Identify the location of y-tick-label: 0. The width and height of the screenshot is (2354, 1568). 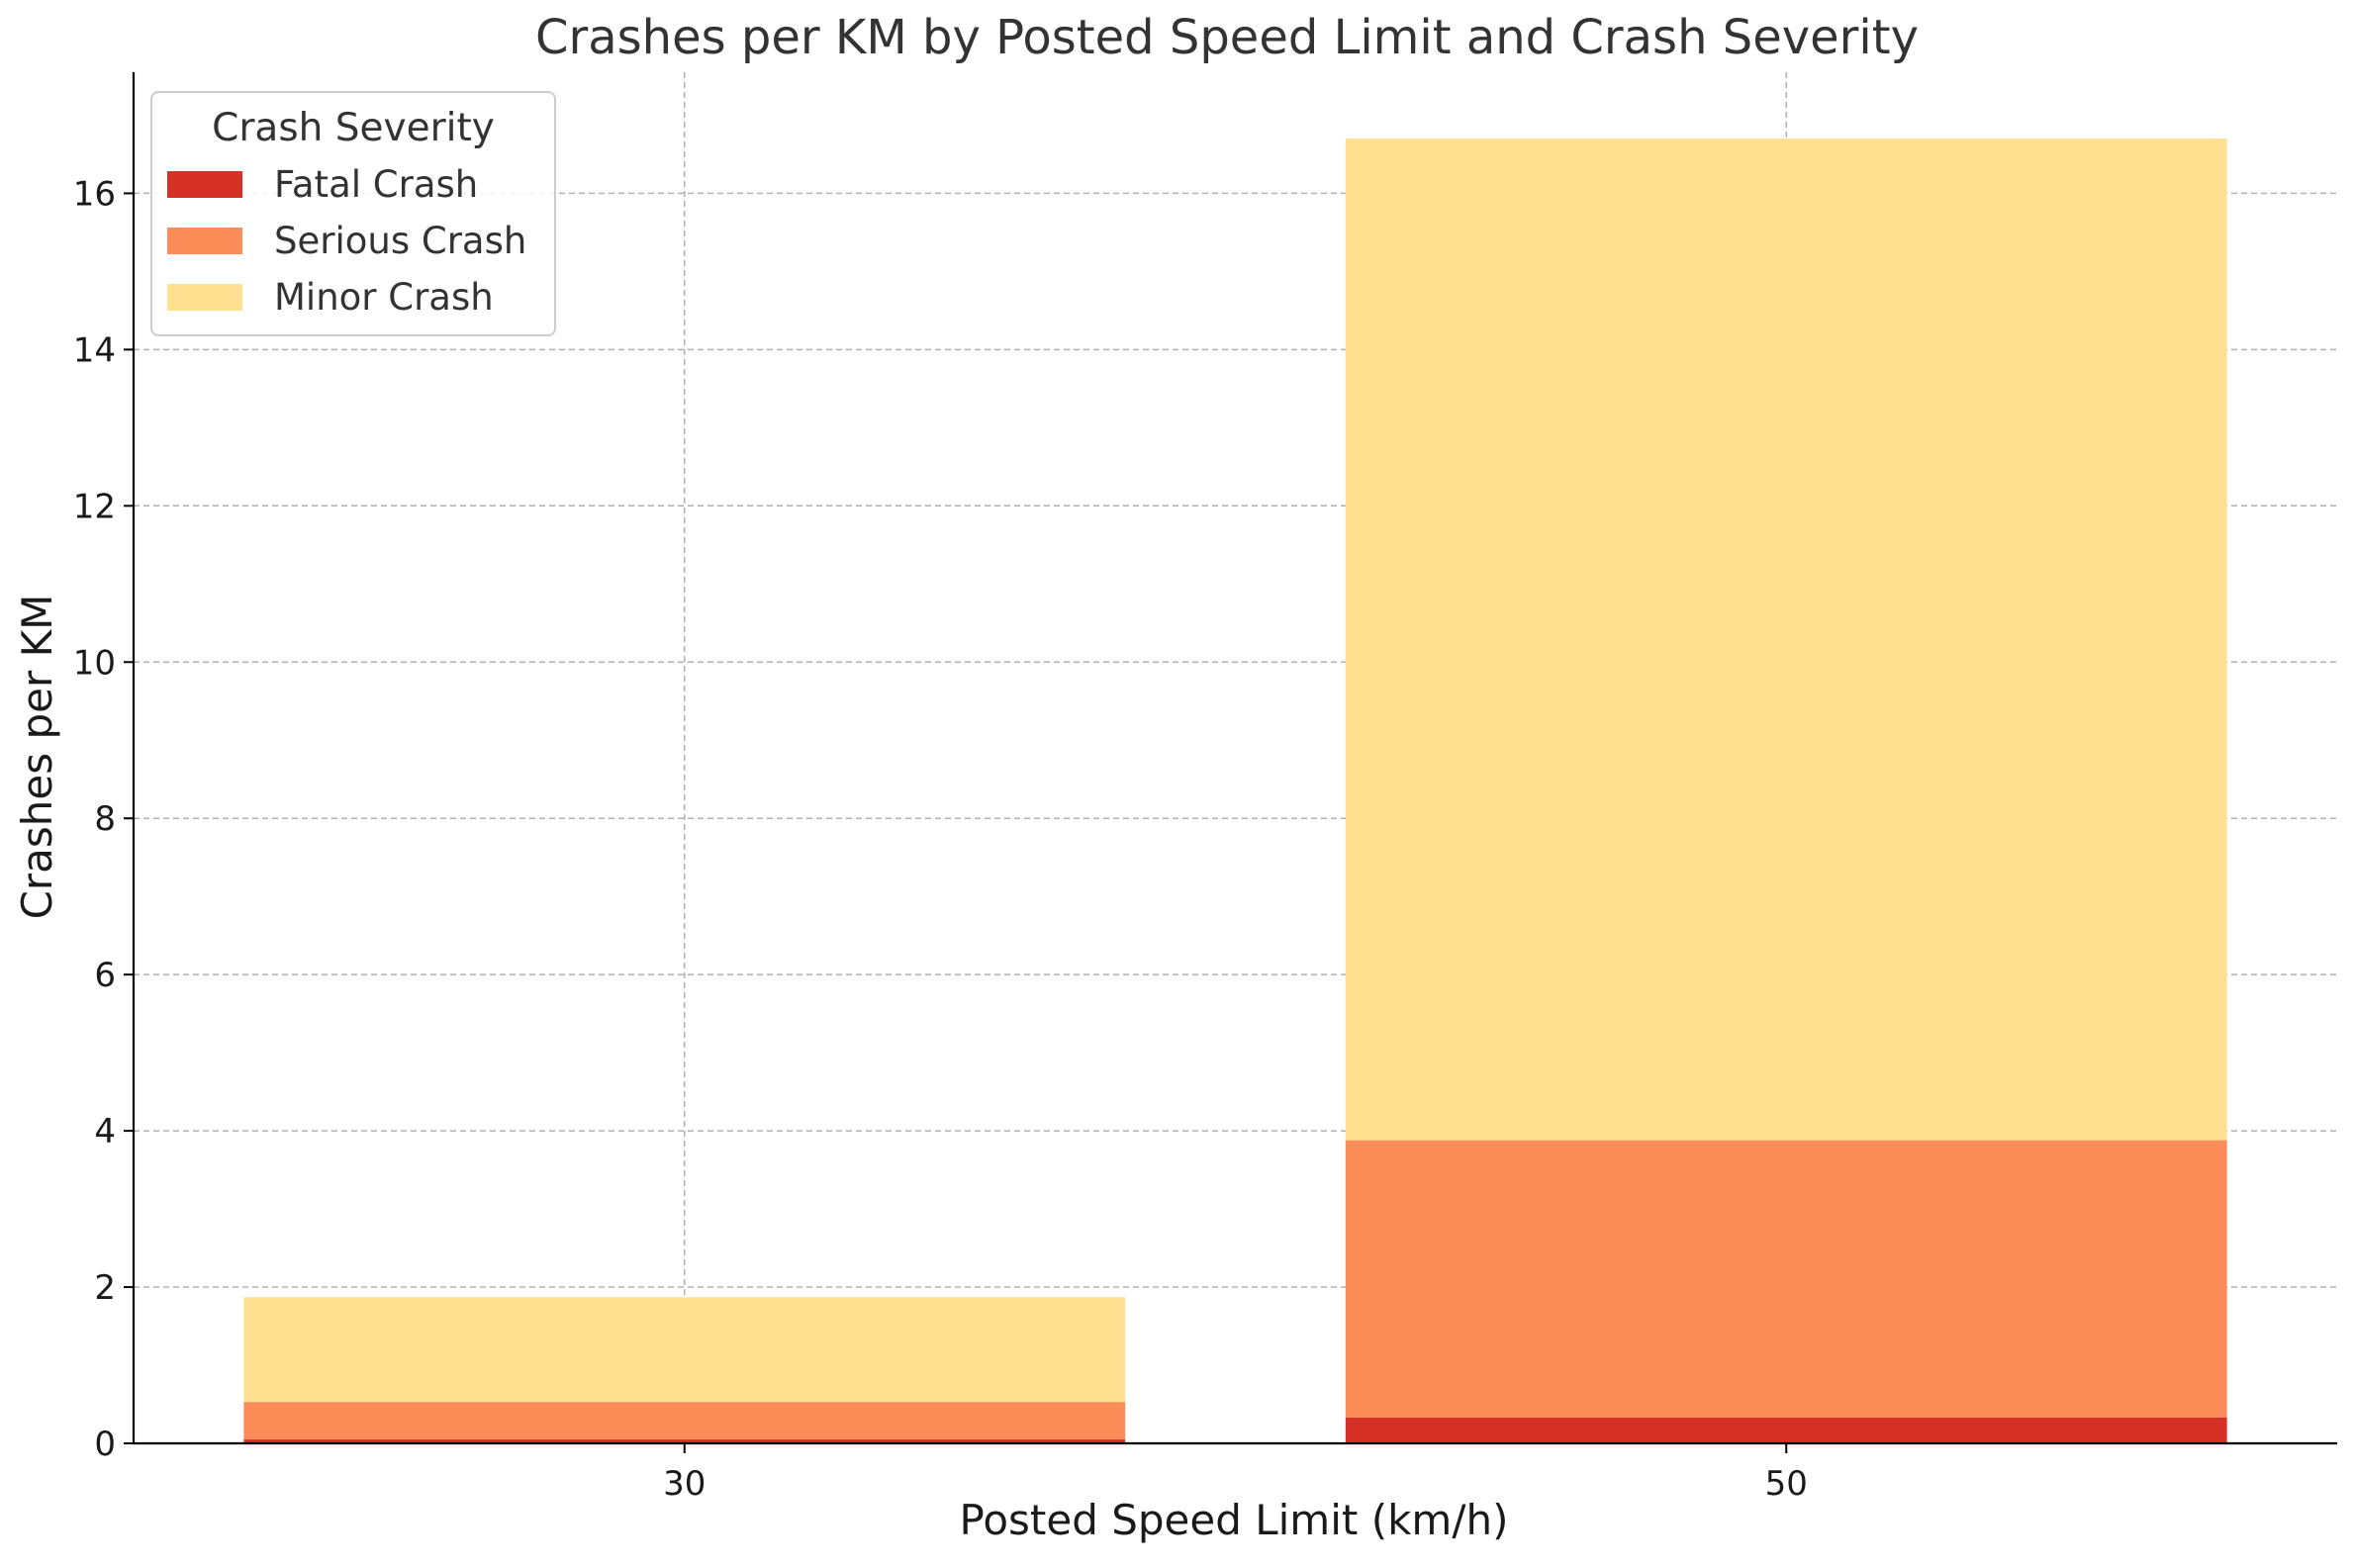
(105, 1444).